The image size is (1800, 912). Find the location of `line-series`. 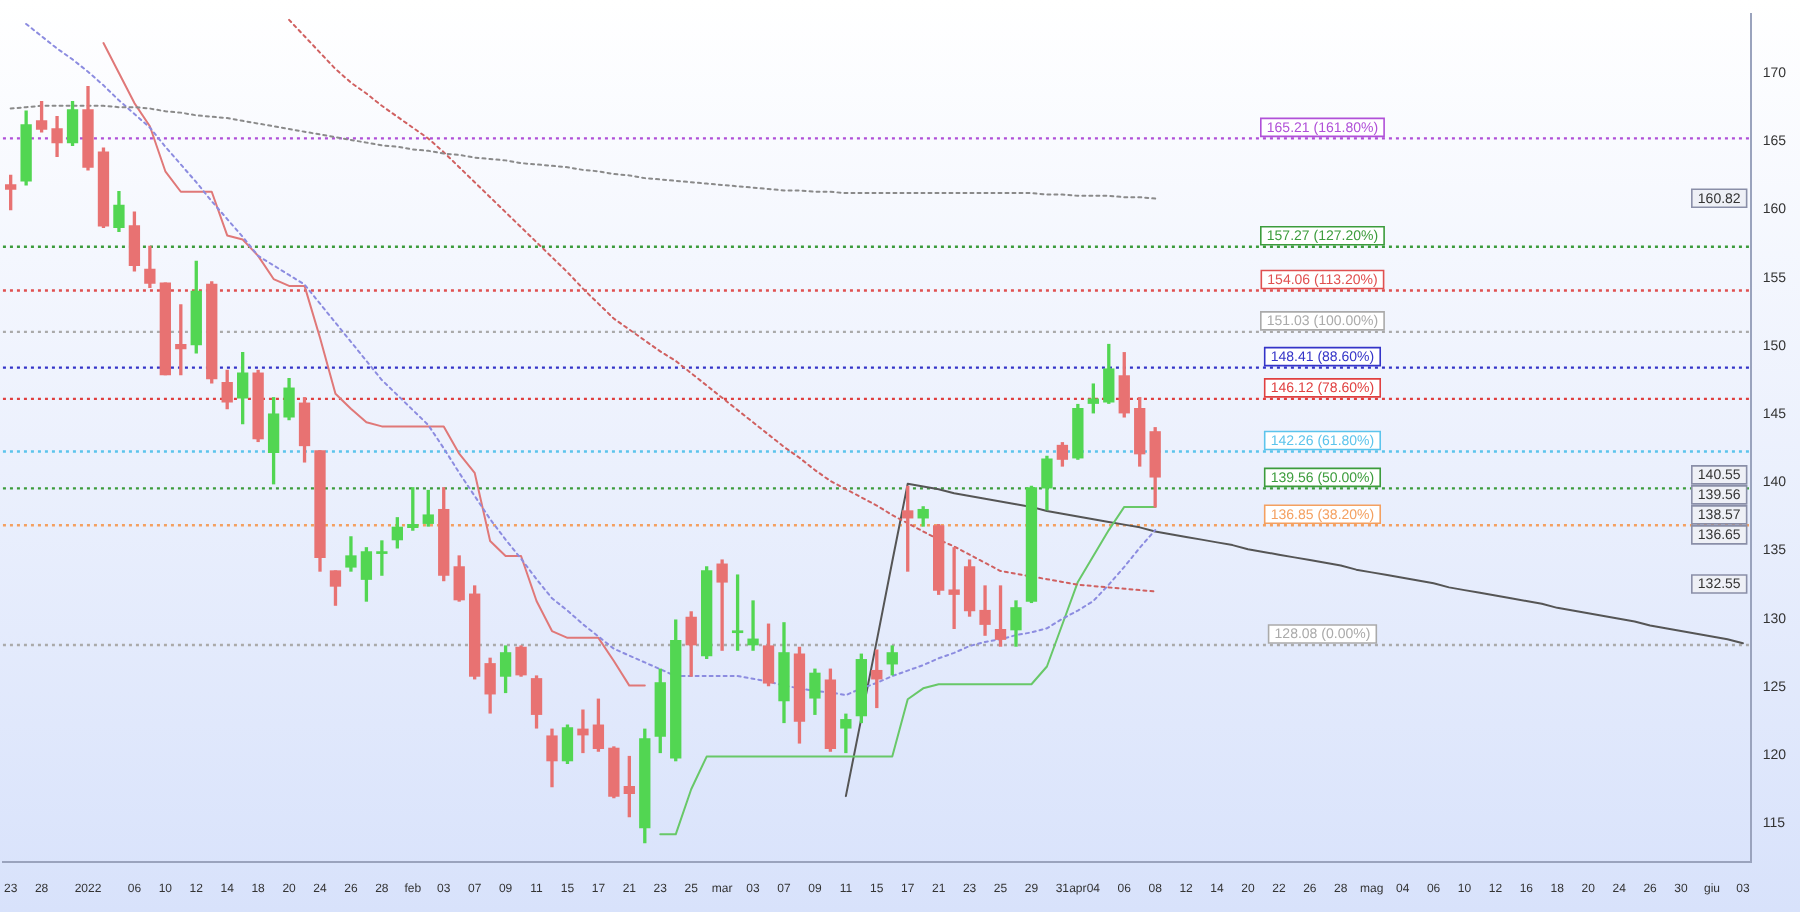

line-series is located at coordinates (583, 152).